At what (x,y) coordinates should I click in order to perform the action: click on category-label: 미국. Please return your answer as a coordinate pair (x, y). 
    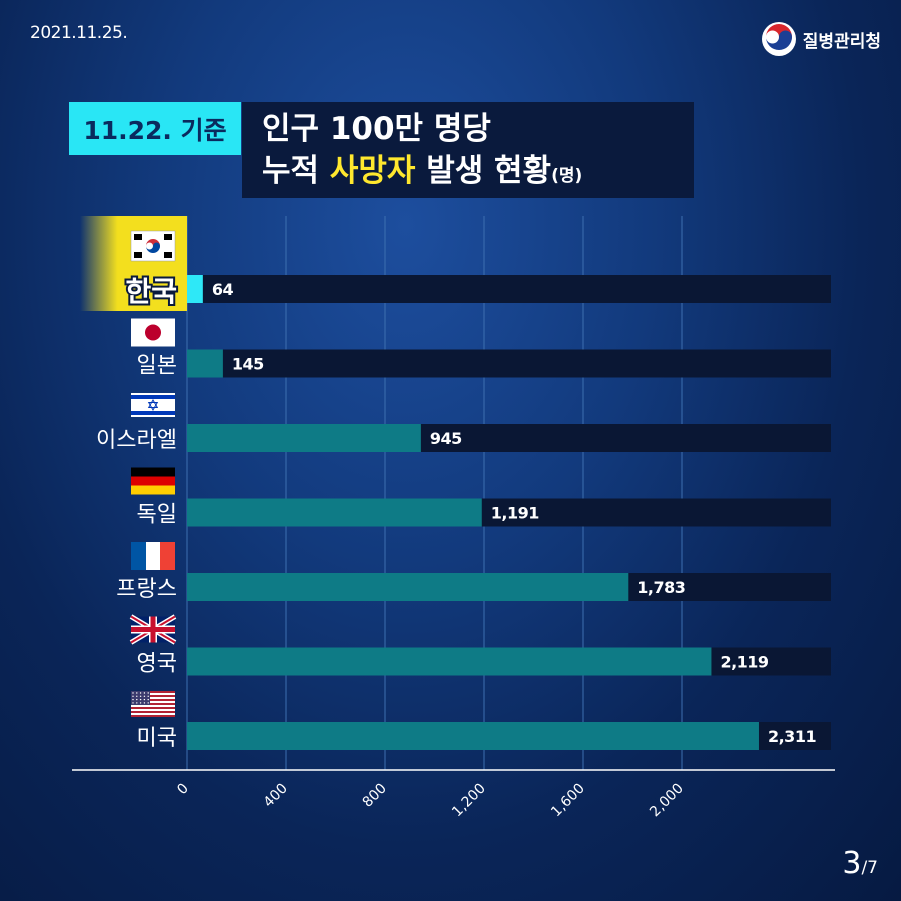
    Looking at the image, I should click on (157, 738).